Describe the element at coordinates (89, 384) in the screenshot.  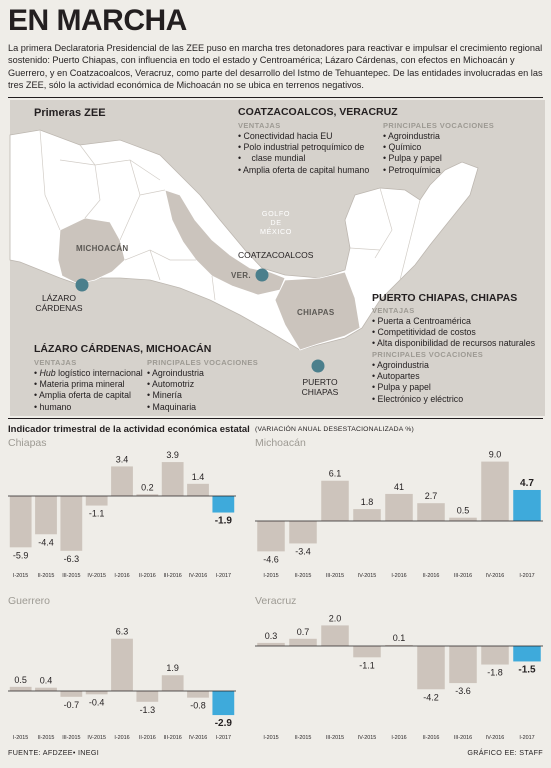
I see `list-item: Materia prima mineral` at that location.